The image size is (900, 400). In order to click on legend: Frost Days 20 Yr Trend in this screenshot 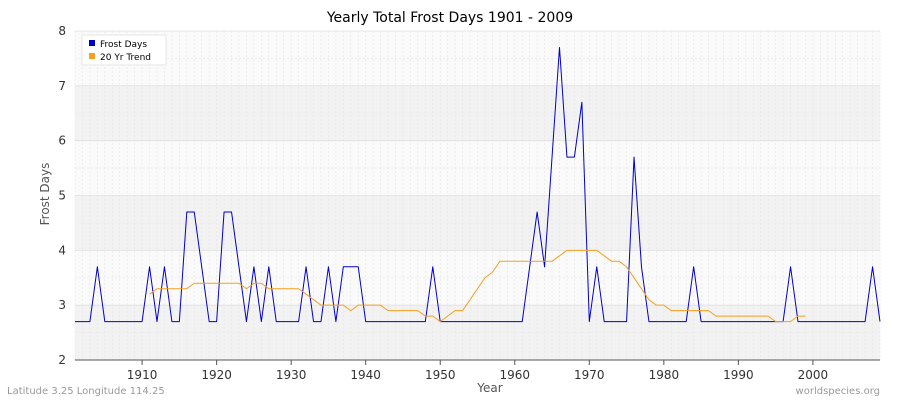, I will do `click(124, 50)`.